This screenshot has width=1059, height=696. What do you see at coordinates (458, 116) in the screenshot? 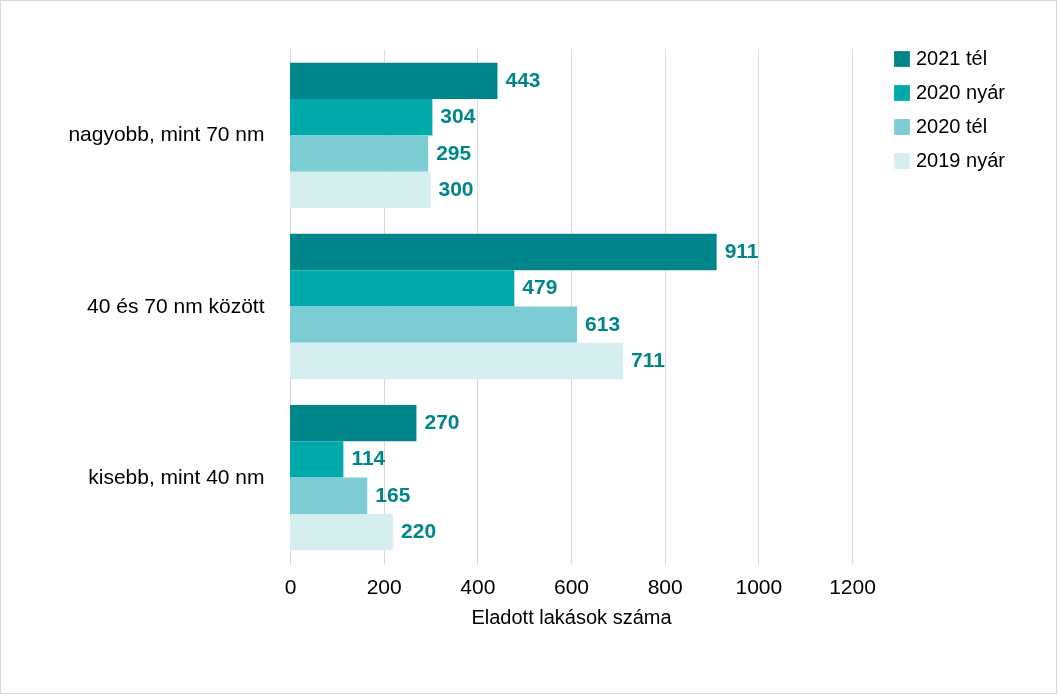
I see `data-label: 304` at bounding box center [458, 116].